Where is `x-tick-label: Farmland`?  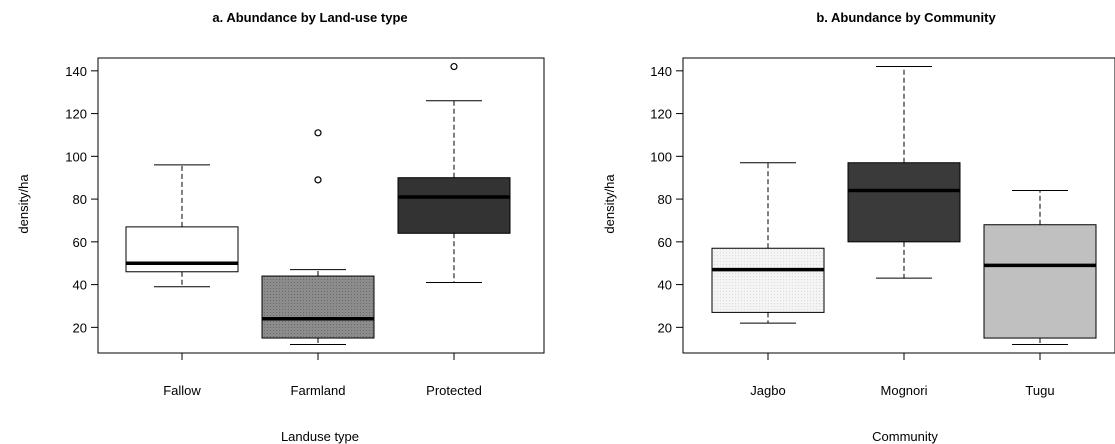
x-tick-label: Farmland is located at coordinates (318, 390).